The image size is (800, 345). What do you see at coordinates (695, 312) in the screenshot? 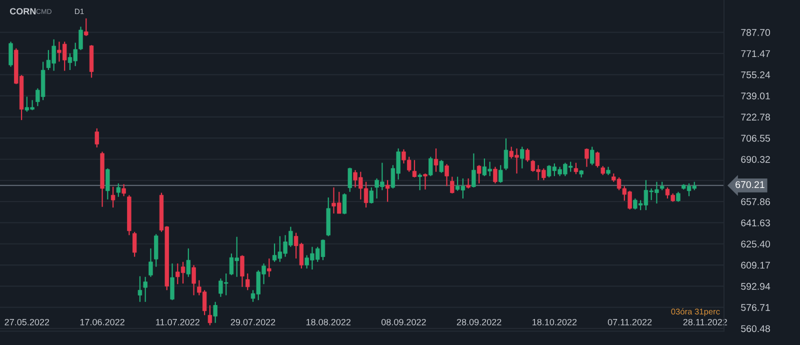
I see `annotation: 03óra 31perc` at bounding box center [695, 312].